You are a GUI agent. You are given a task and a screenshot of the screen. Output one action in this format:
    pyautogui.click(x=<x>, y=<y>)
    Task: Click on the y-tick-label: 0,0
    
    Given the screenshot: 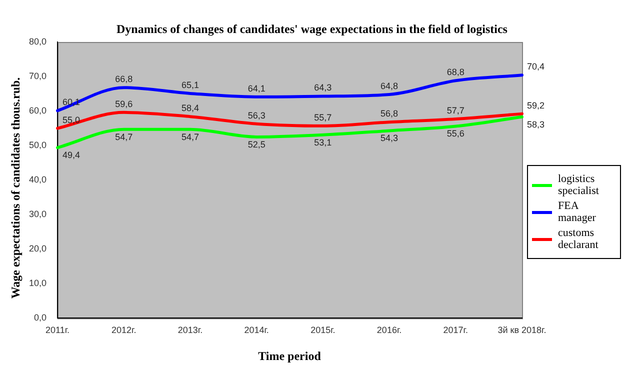 What is the action you would take?
    pyautogui.click(x=40, y=317)
    